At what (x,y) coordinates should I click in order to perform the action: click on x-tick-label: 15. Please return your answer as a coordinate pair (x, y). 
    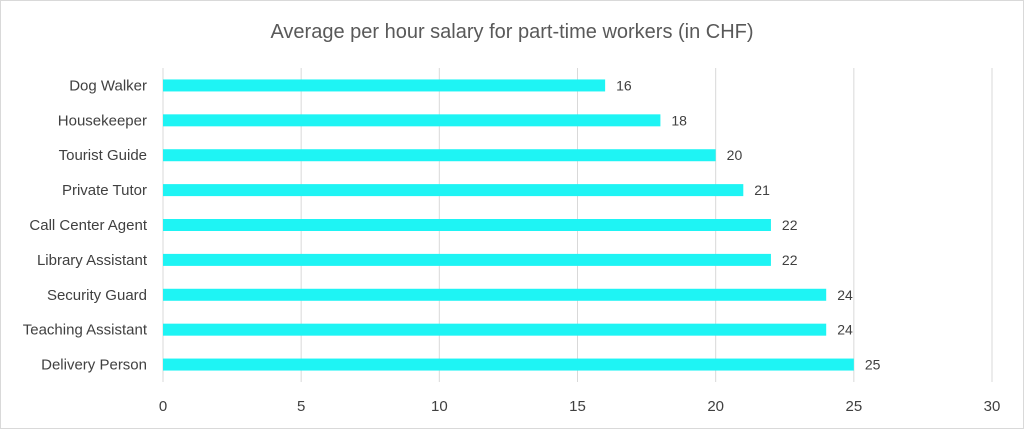
    Looking at the image, I should click on (577, 406).